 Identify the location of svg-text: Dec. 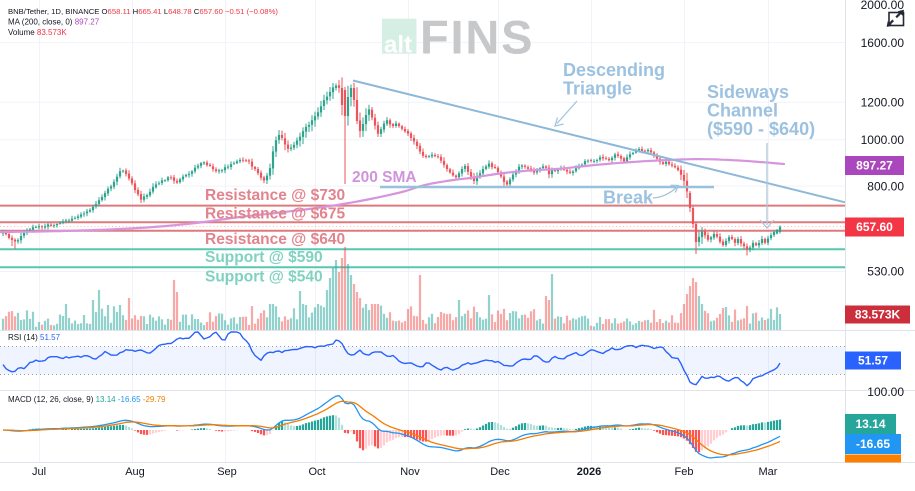
(500, 472).